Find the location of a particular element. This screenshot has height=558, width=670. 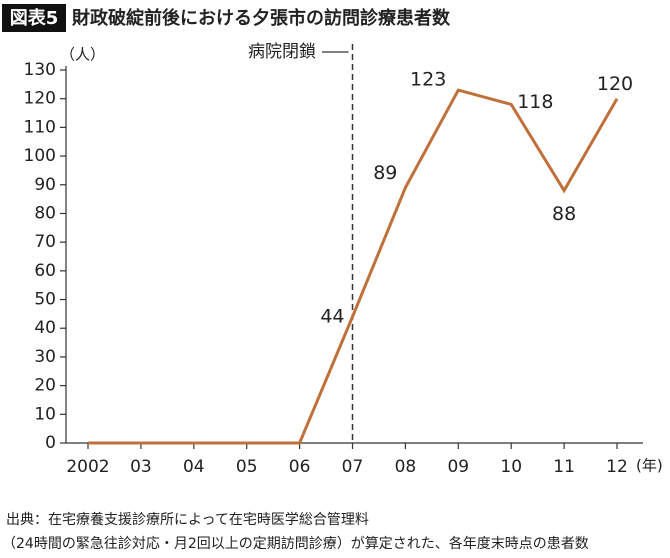

data-label: 89 is located at coordinates (385, 173).